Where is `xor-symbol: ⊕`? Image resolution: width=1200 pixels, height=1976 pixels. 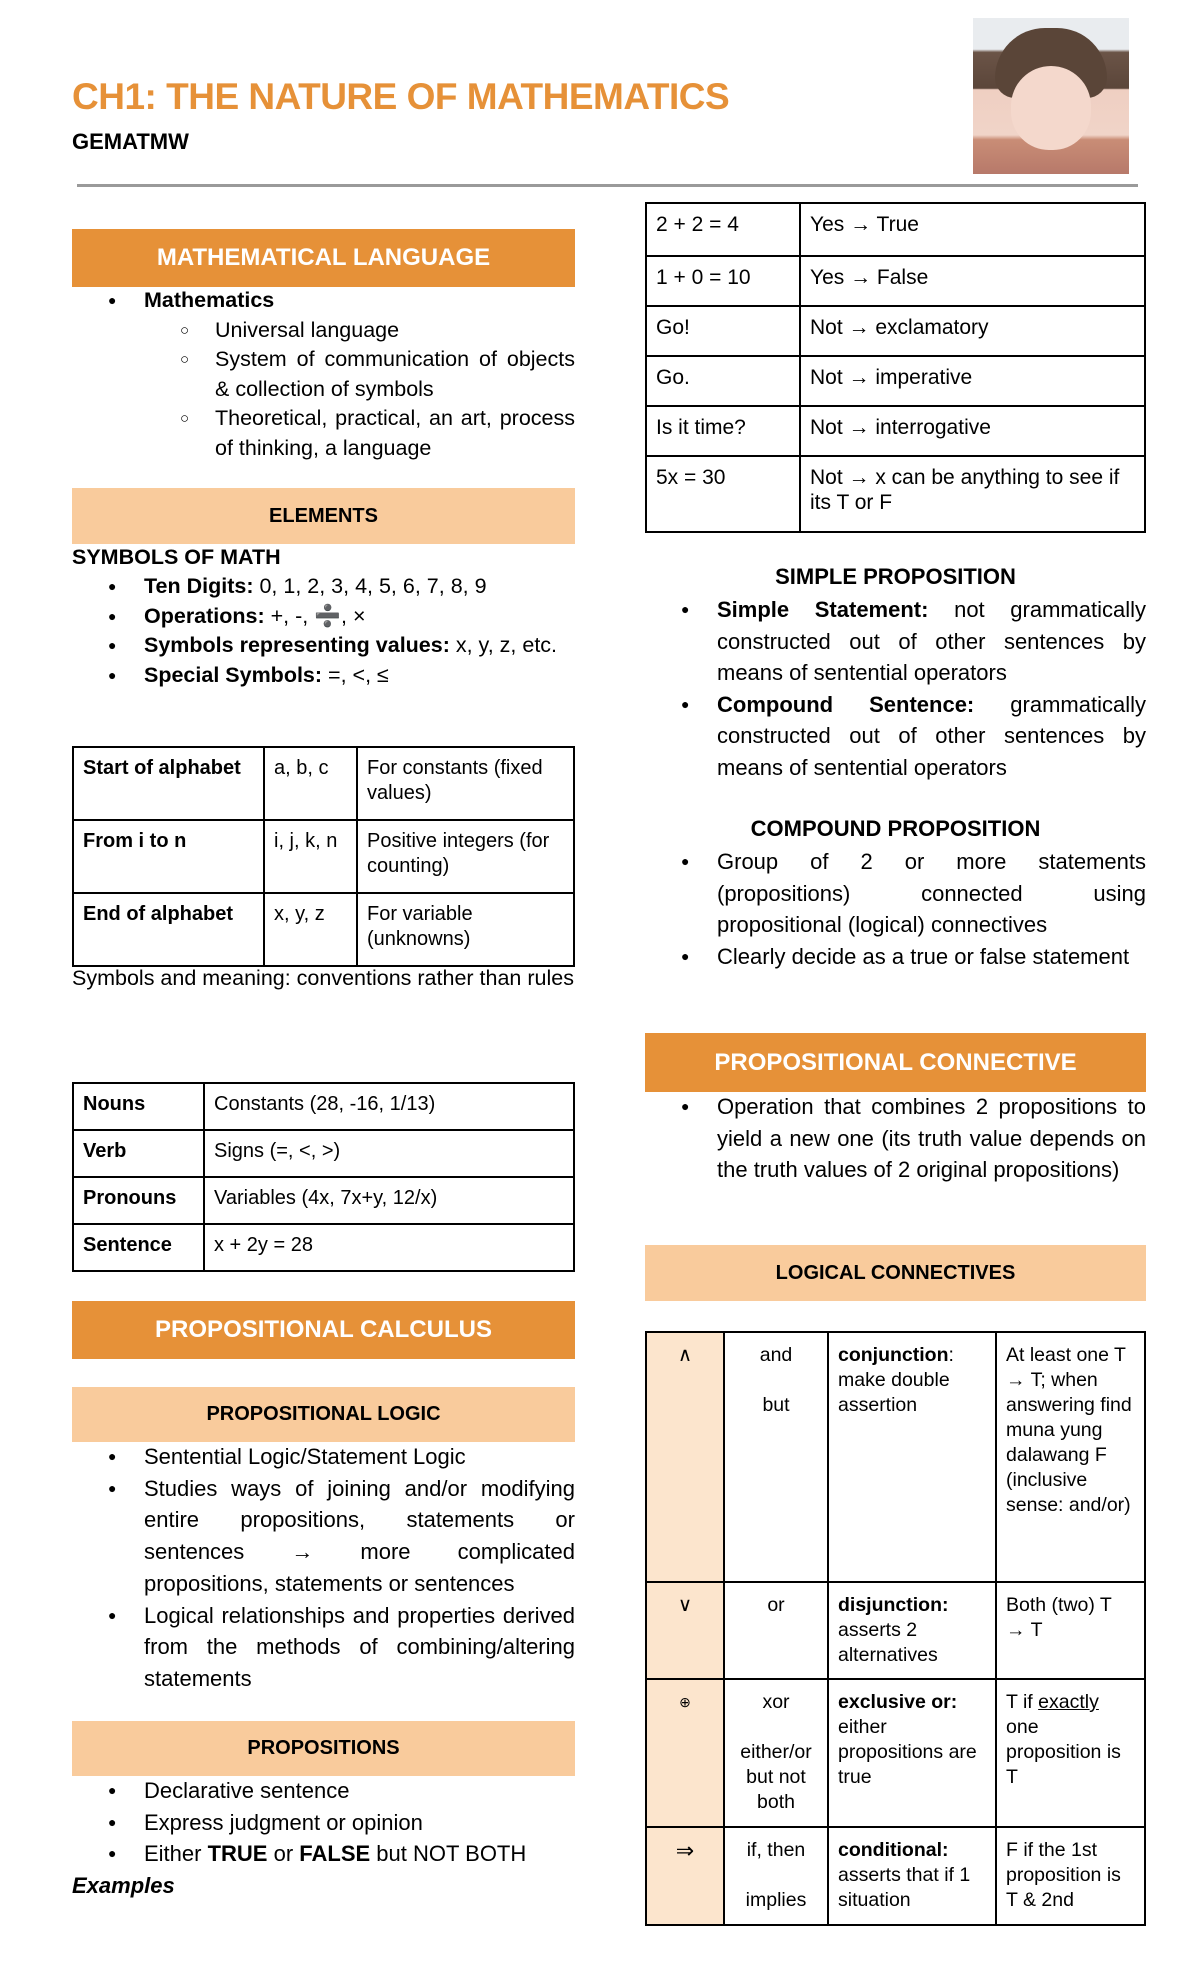 xor-symbol: ⊕ is located at coordinates (685, 1753).